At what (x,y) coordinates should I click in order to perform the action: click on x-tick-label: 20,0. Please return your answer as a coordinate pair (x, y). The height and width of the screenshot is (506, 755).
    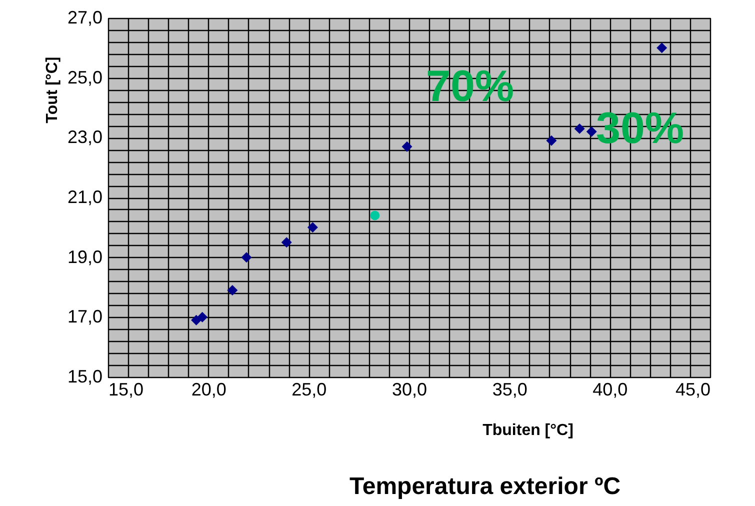
    Looking at the image, I should click on (208, 390).